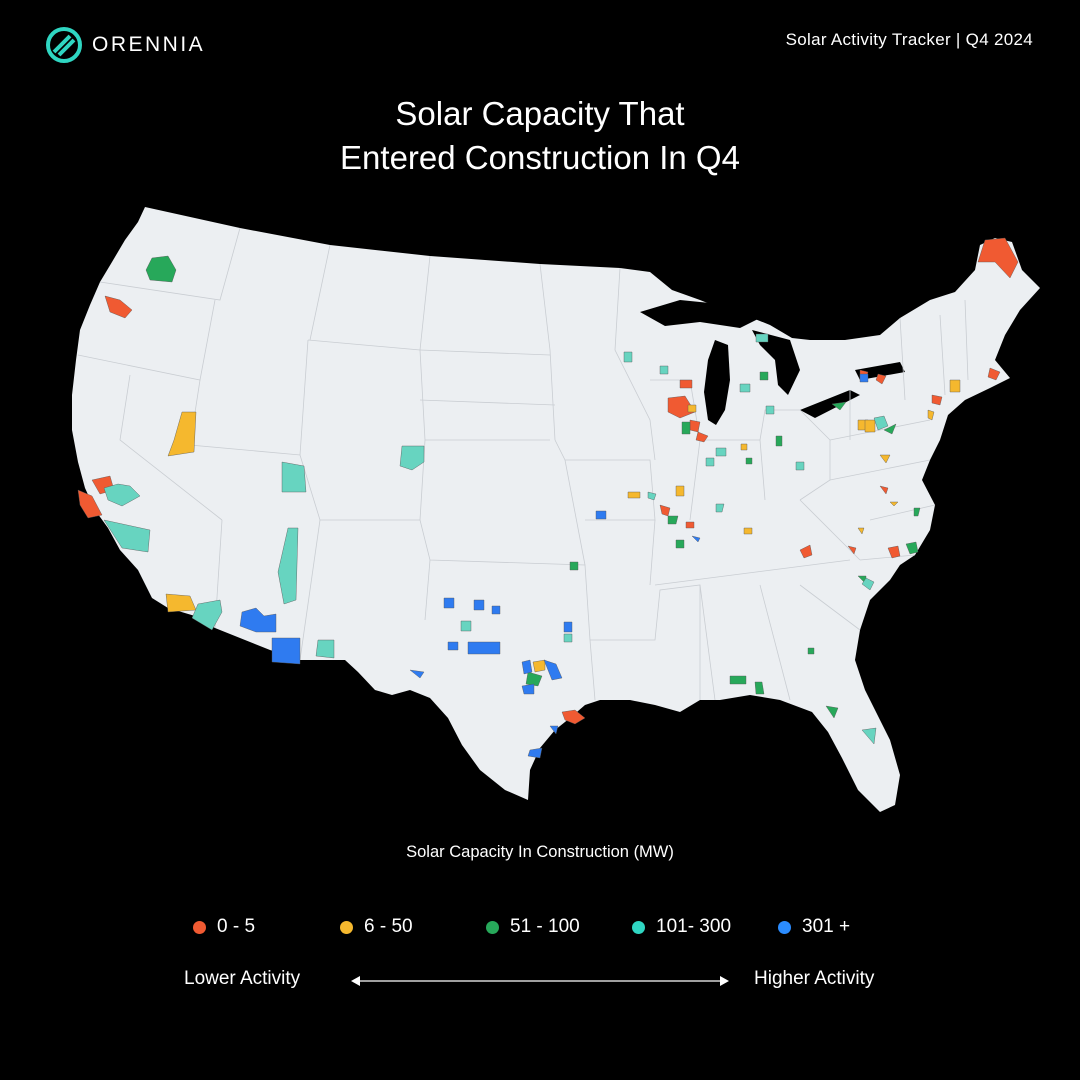 This screenshot has height=1080, width=1080. I want to click on legend-item-6-50: 6 - 50, so click(376, 927).